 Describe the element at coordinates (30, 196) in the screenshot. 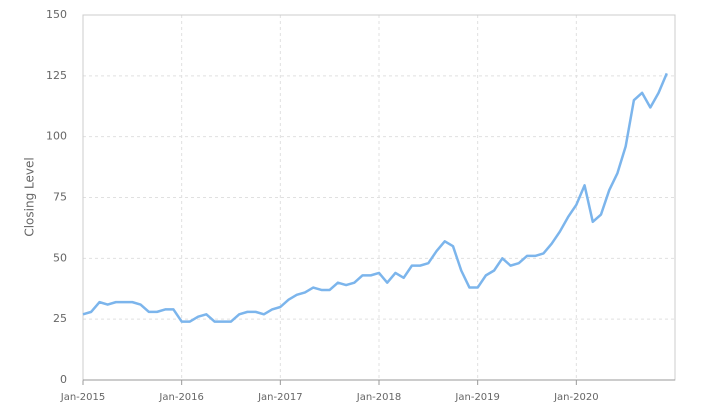

I see `y-axis-label: Closing Level` at that location.